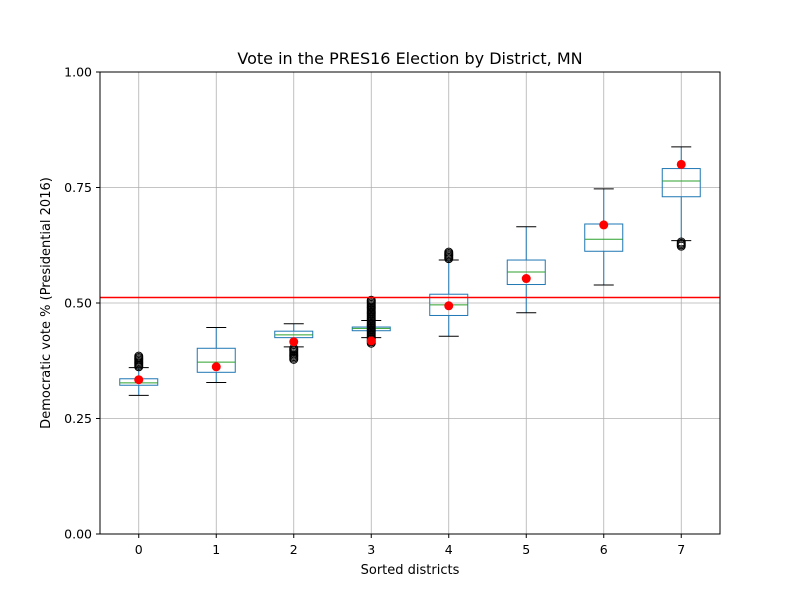 The height and width of the screenshot is (600, 800). I want to click on y-axis-ticks: 0.00 0.25 0.50 0.75 1.00, so click(82, 303).